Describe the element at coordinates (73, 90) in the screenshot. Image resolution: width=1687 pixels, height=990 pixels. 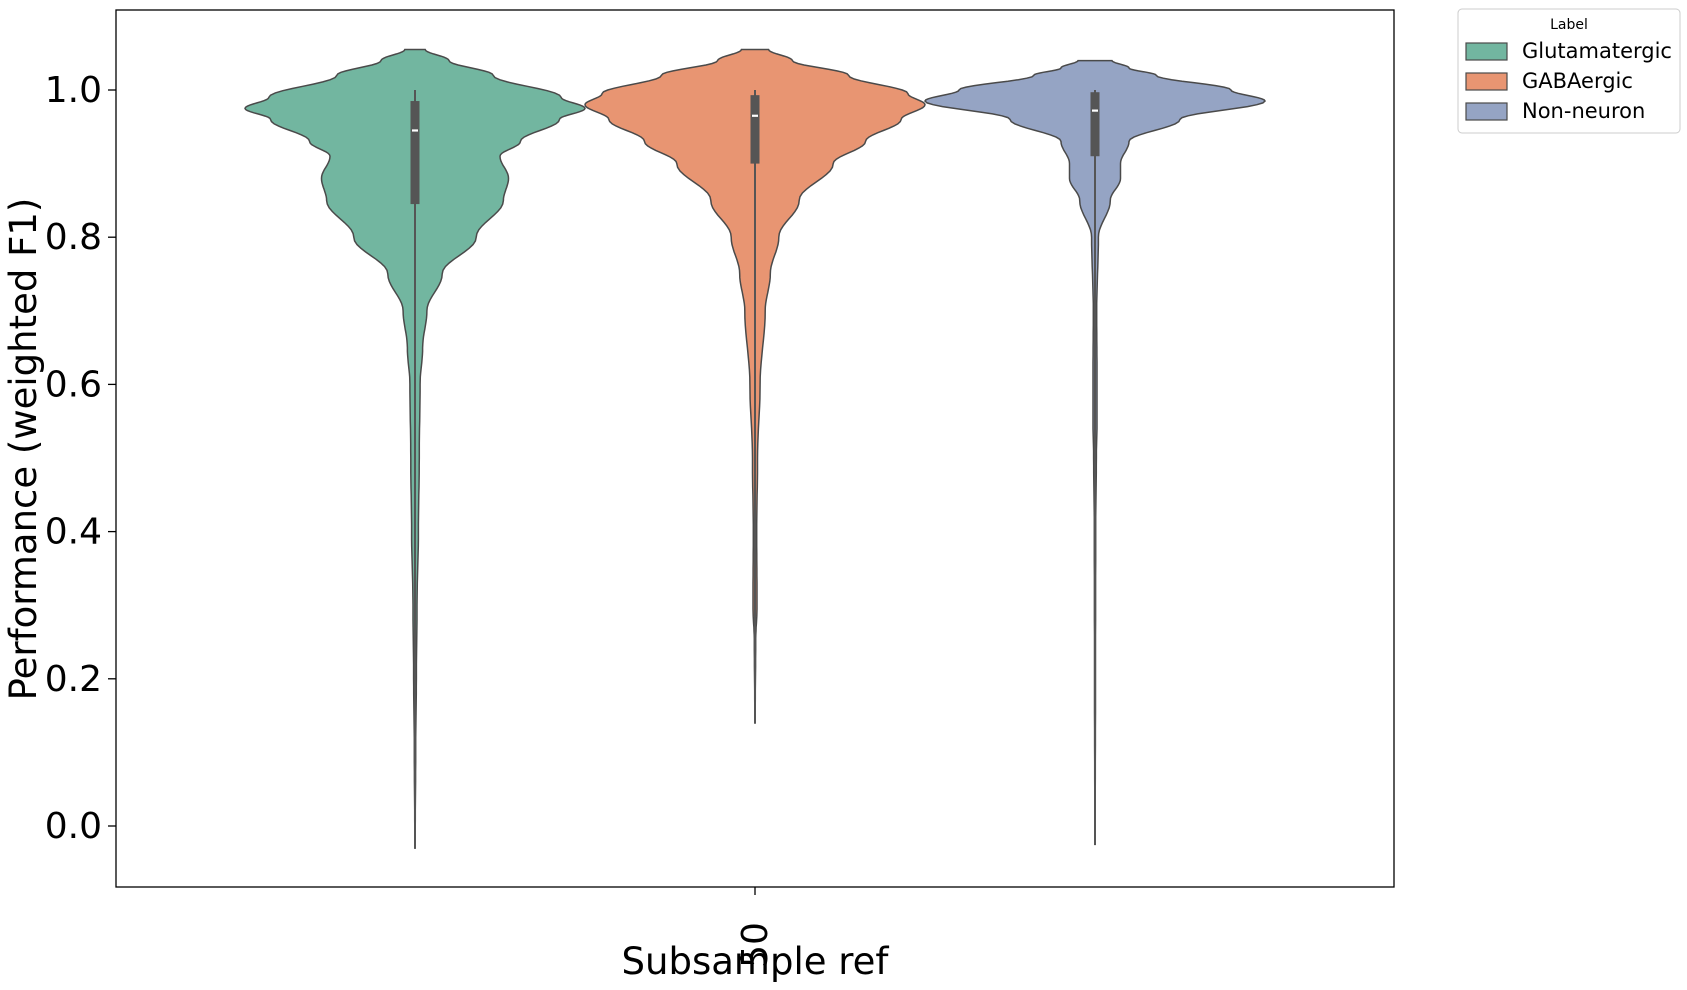
I see `y-tick-label: 1.0` at that location.